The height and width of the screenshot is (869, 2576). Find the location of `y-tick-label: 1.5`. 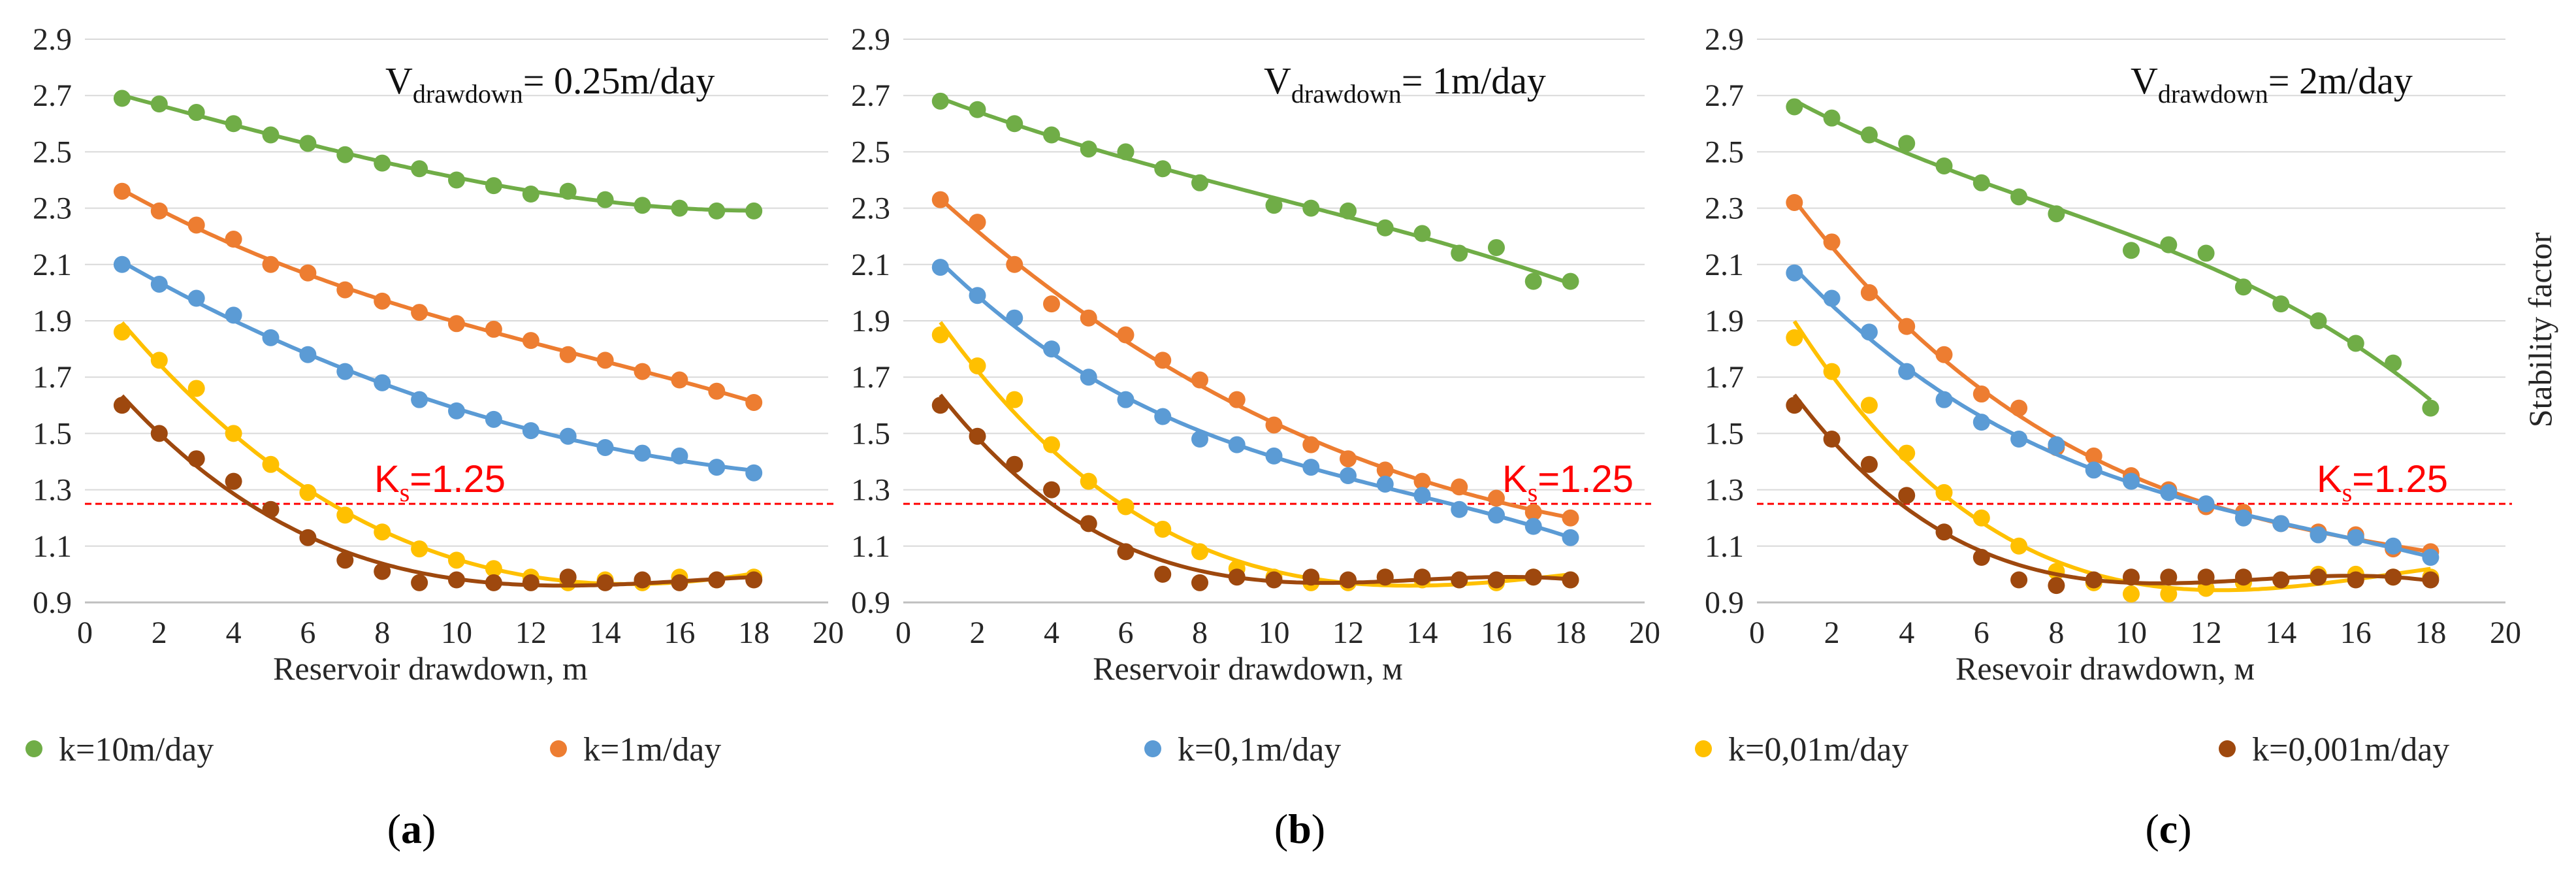

y-tick-label: 1.5 is located at coordinates (870, 433).